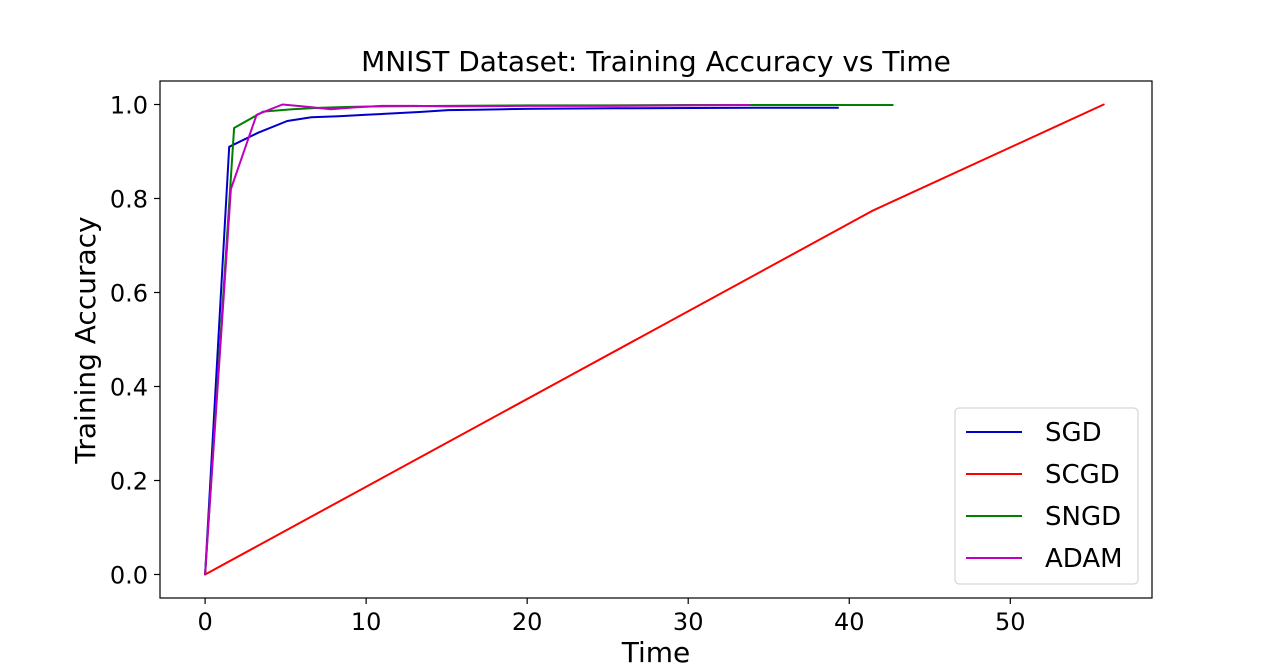 Image resolution: width=1280 pixels, height=672 pixels. I want to click on y-tick-label: 0.8, so click(129, 200).